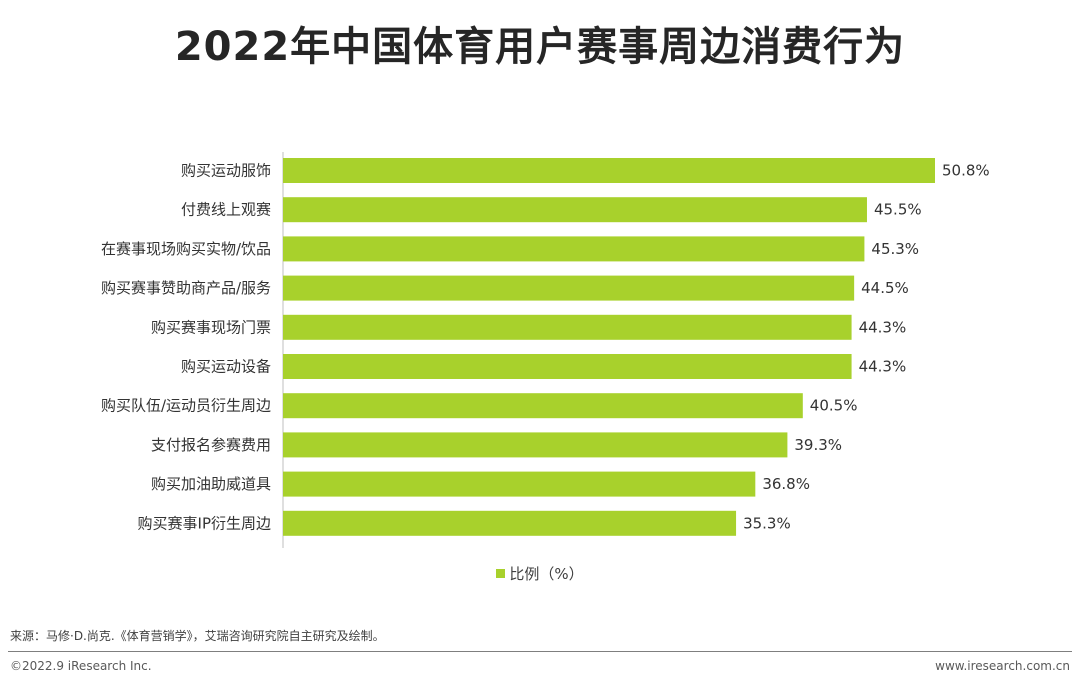 The image size is (1080, 689). I want to click on value-label: 45.5%, so click(898, 210).